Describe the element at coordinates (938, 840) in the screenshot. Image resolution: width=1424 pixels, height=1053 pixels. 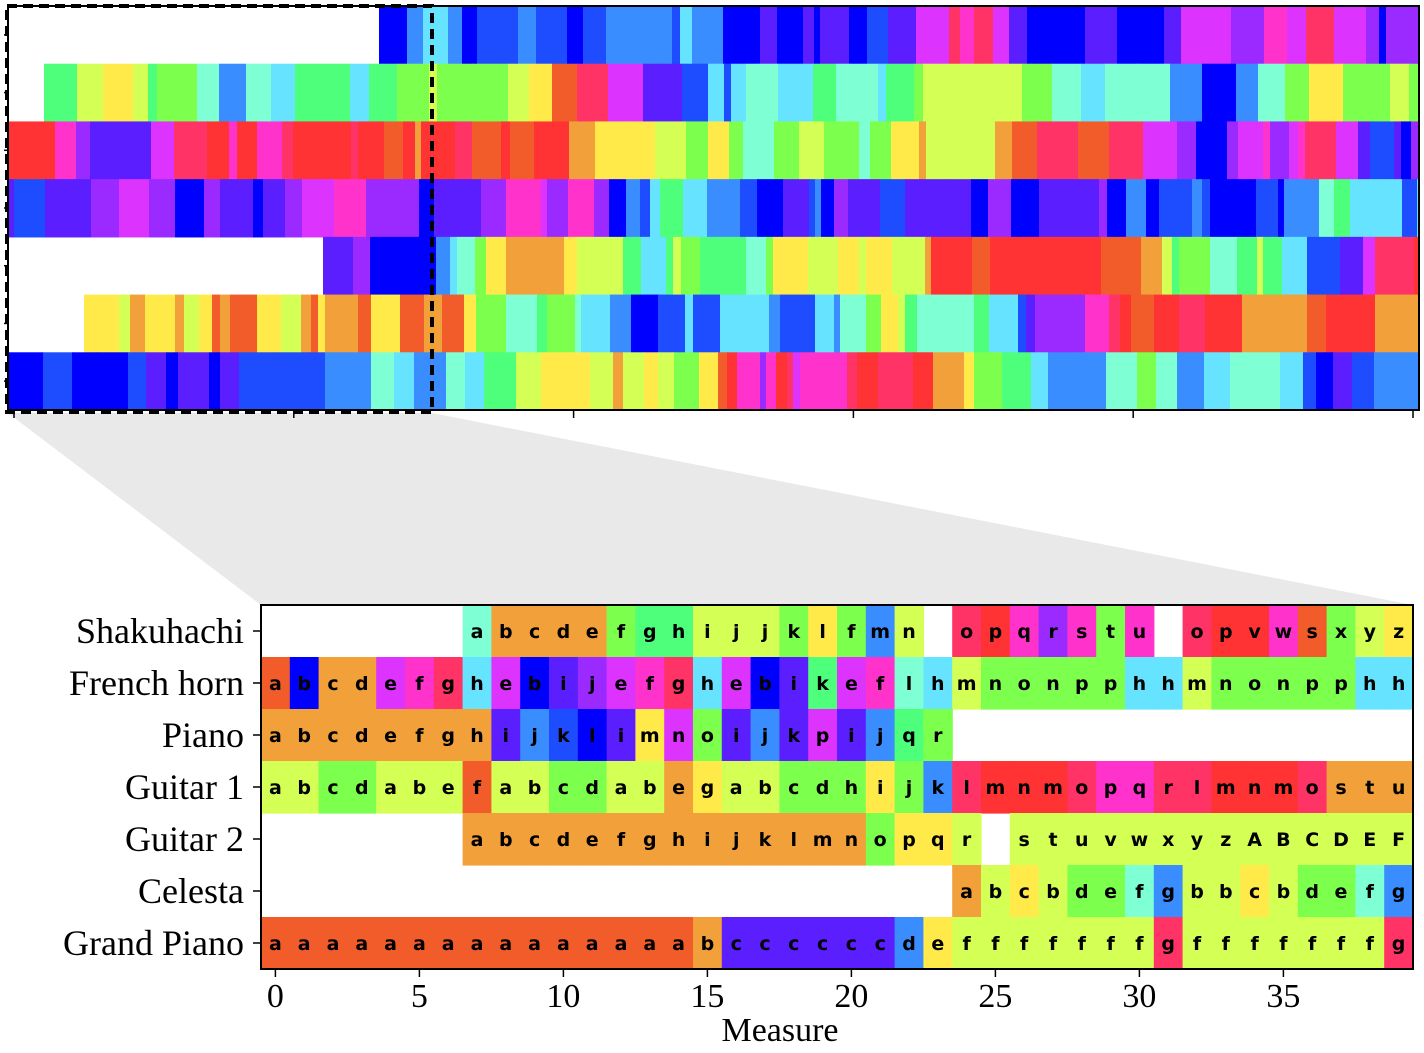
I see `cell-label: q` at that location.